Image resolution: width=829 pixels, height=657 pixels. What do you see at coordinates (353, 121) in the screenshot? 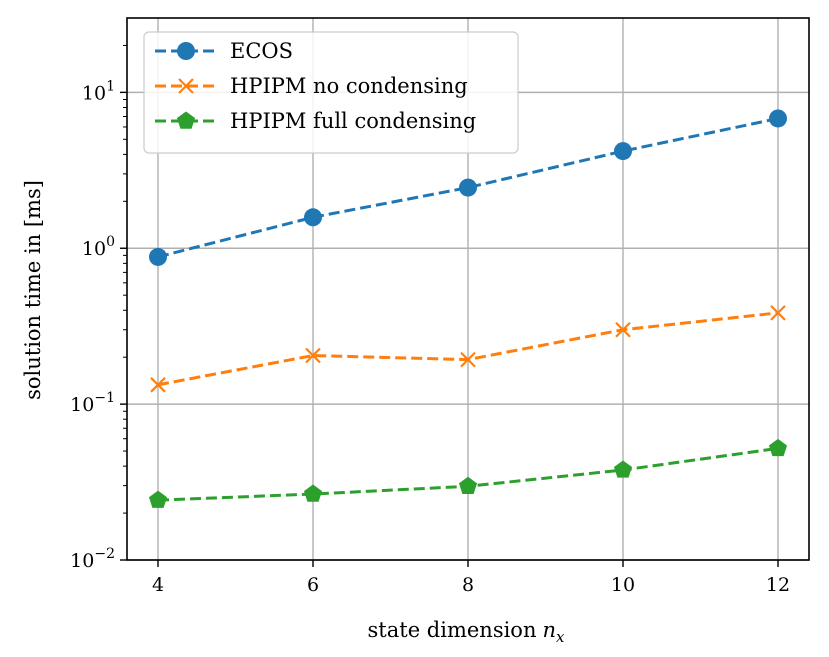
I see `legend-label-2: HPIPM full condensing` at bounding box center [353, 121].